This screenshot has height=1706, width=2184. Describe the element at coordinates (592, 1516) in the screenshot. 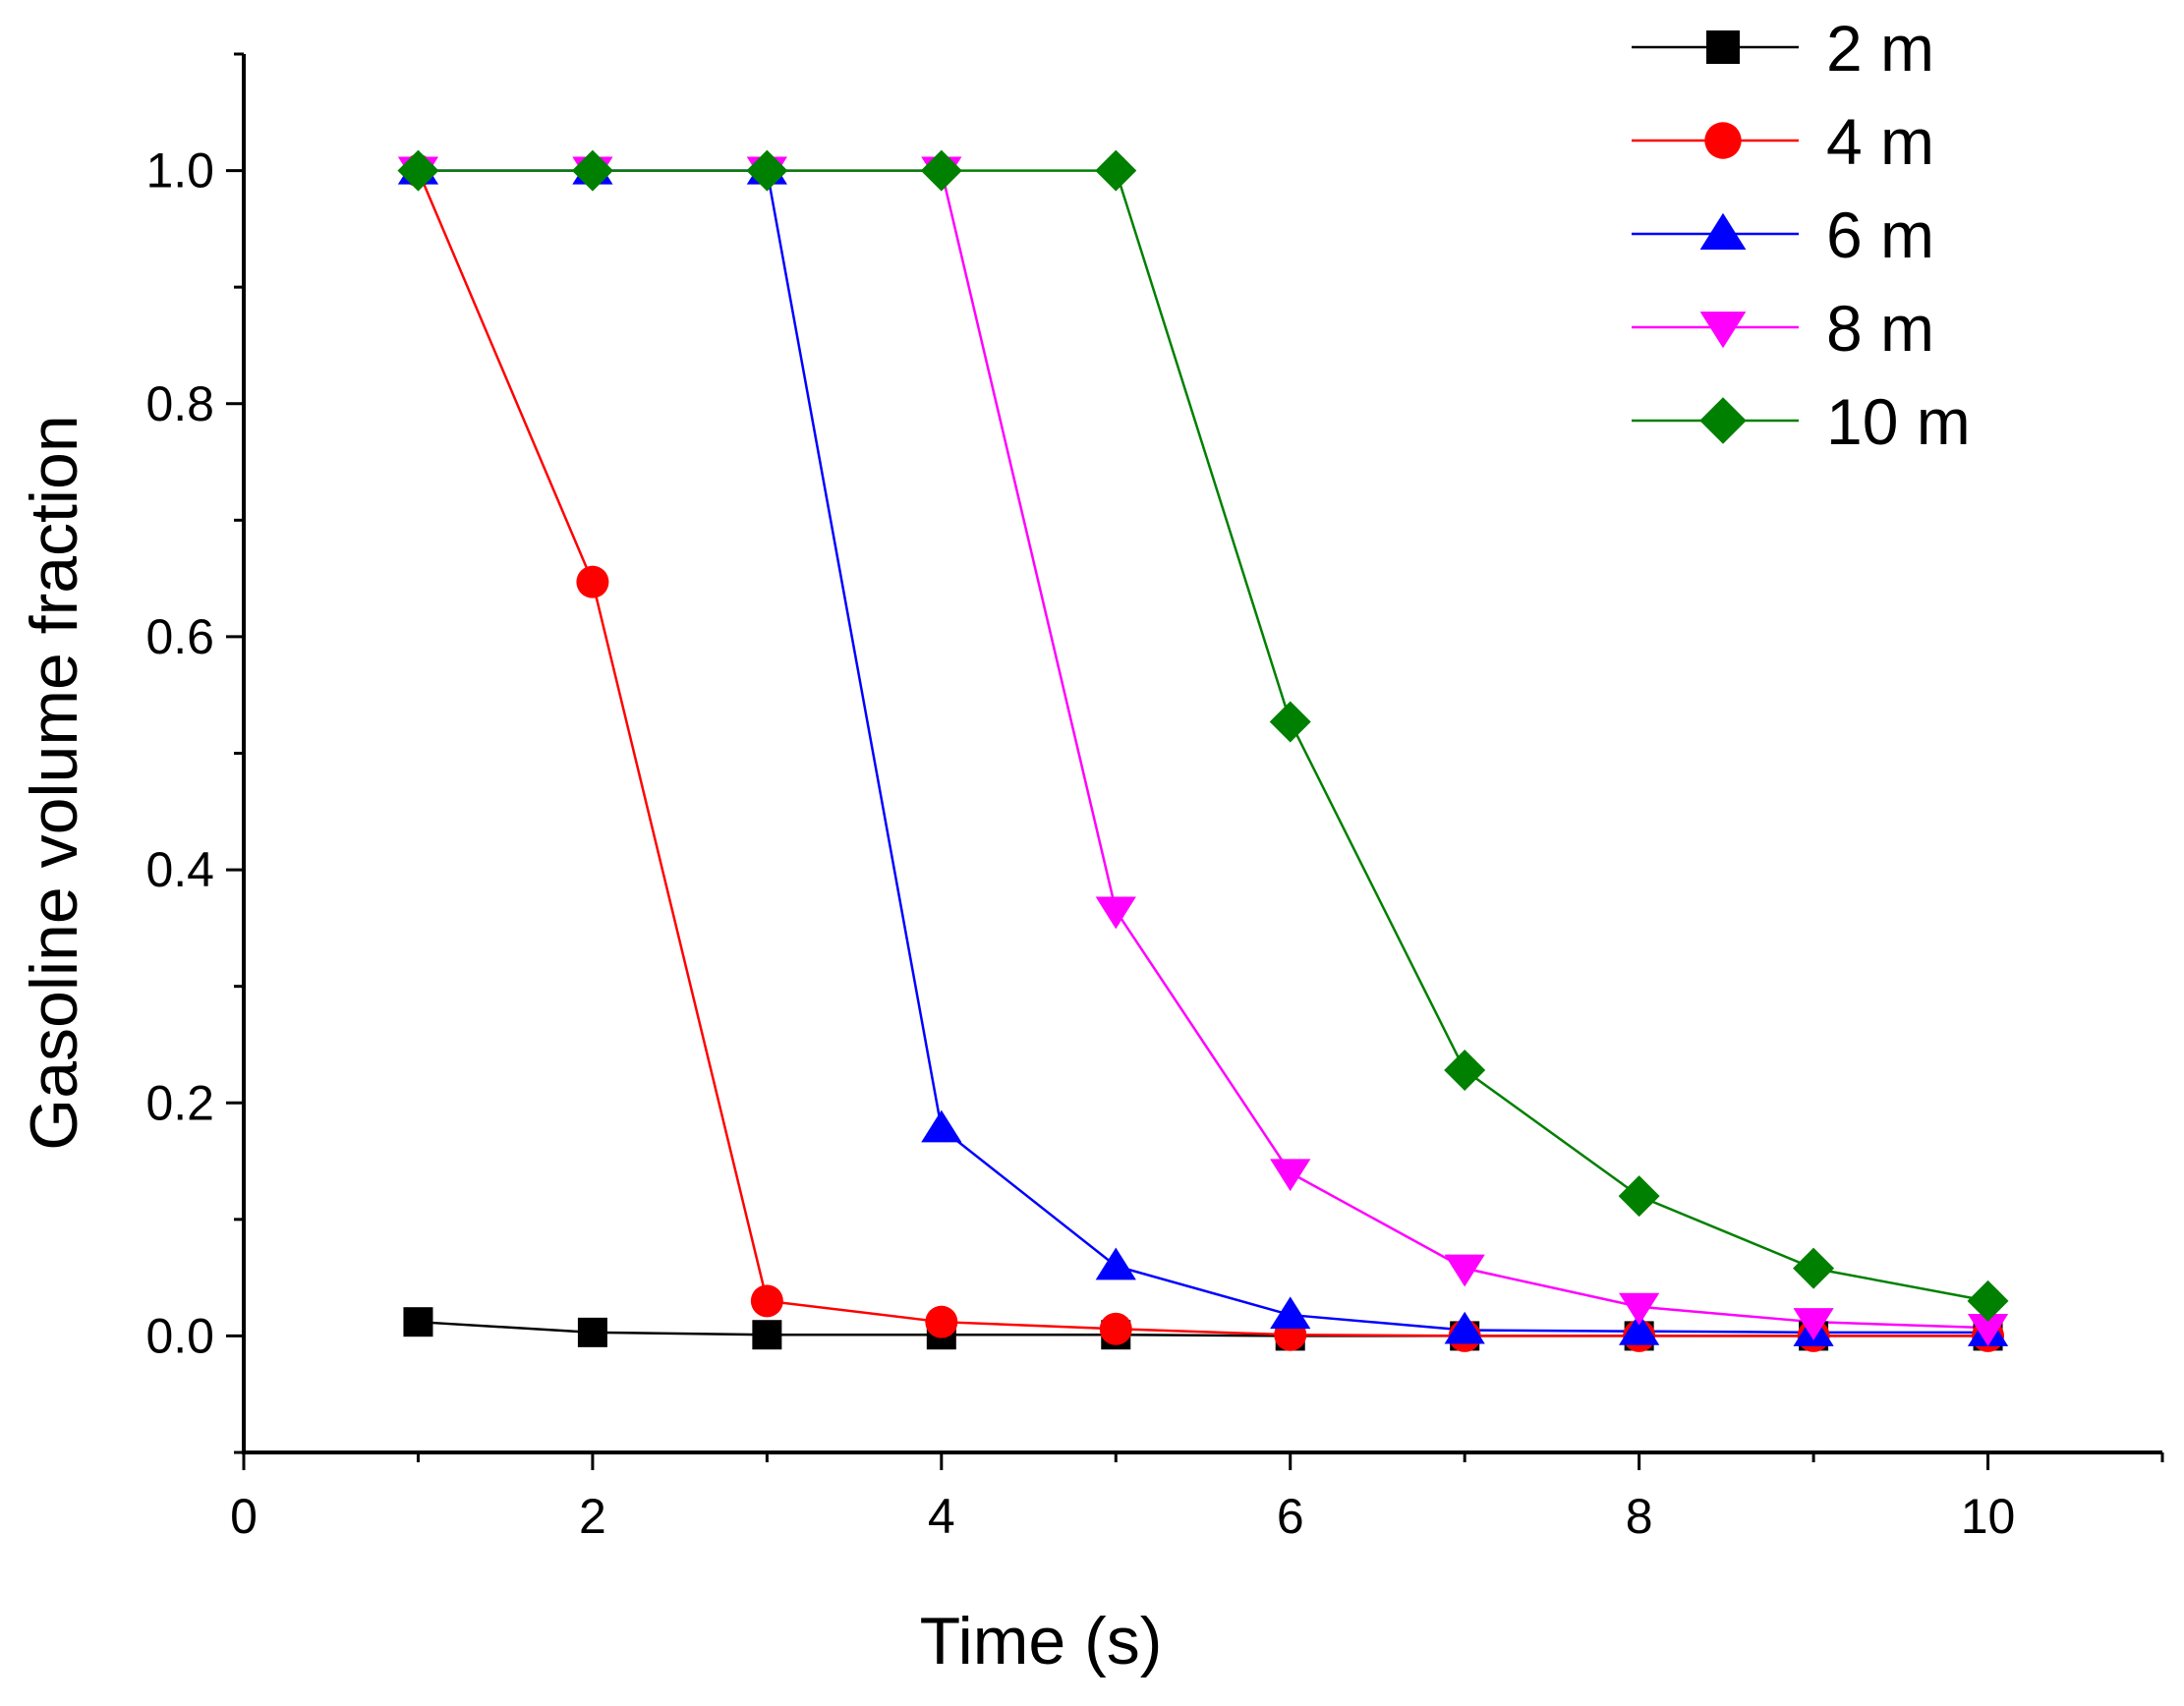

I see `x-tick-label: 2` at that location.